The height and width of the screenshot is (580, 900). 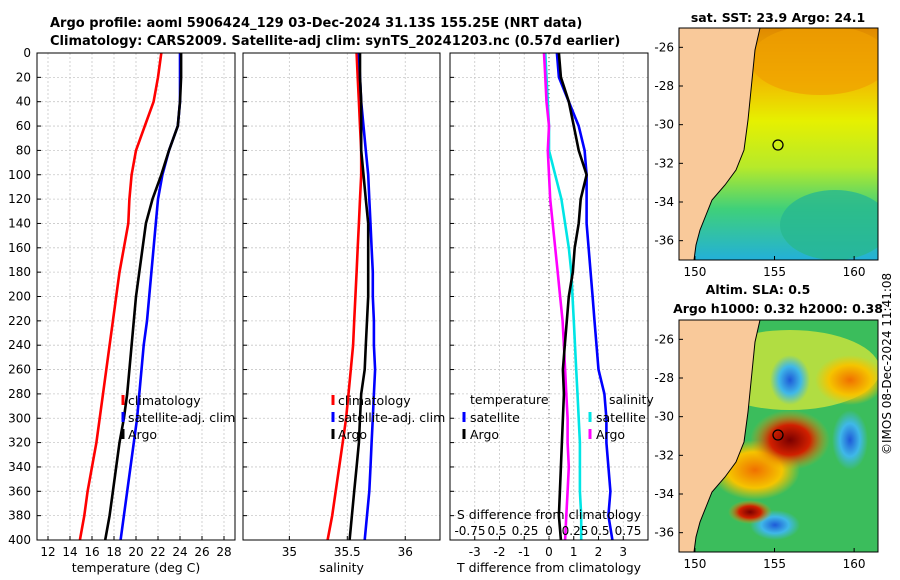 What do you see at coordinates (23, 102) in the screenshot?
I see `y-tick-label: 40` at bounding box center [23, 102].